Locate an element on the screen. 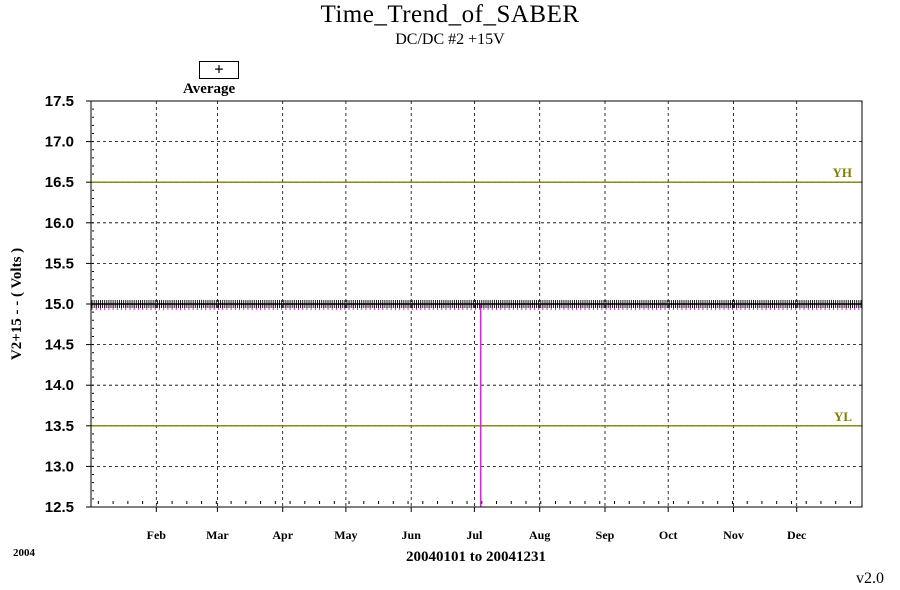  x-tick-label: Nov is located at coordinates (733, 535).